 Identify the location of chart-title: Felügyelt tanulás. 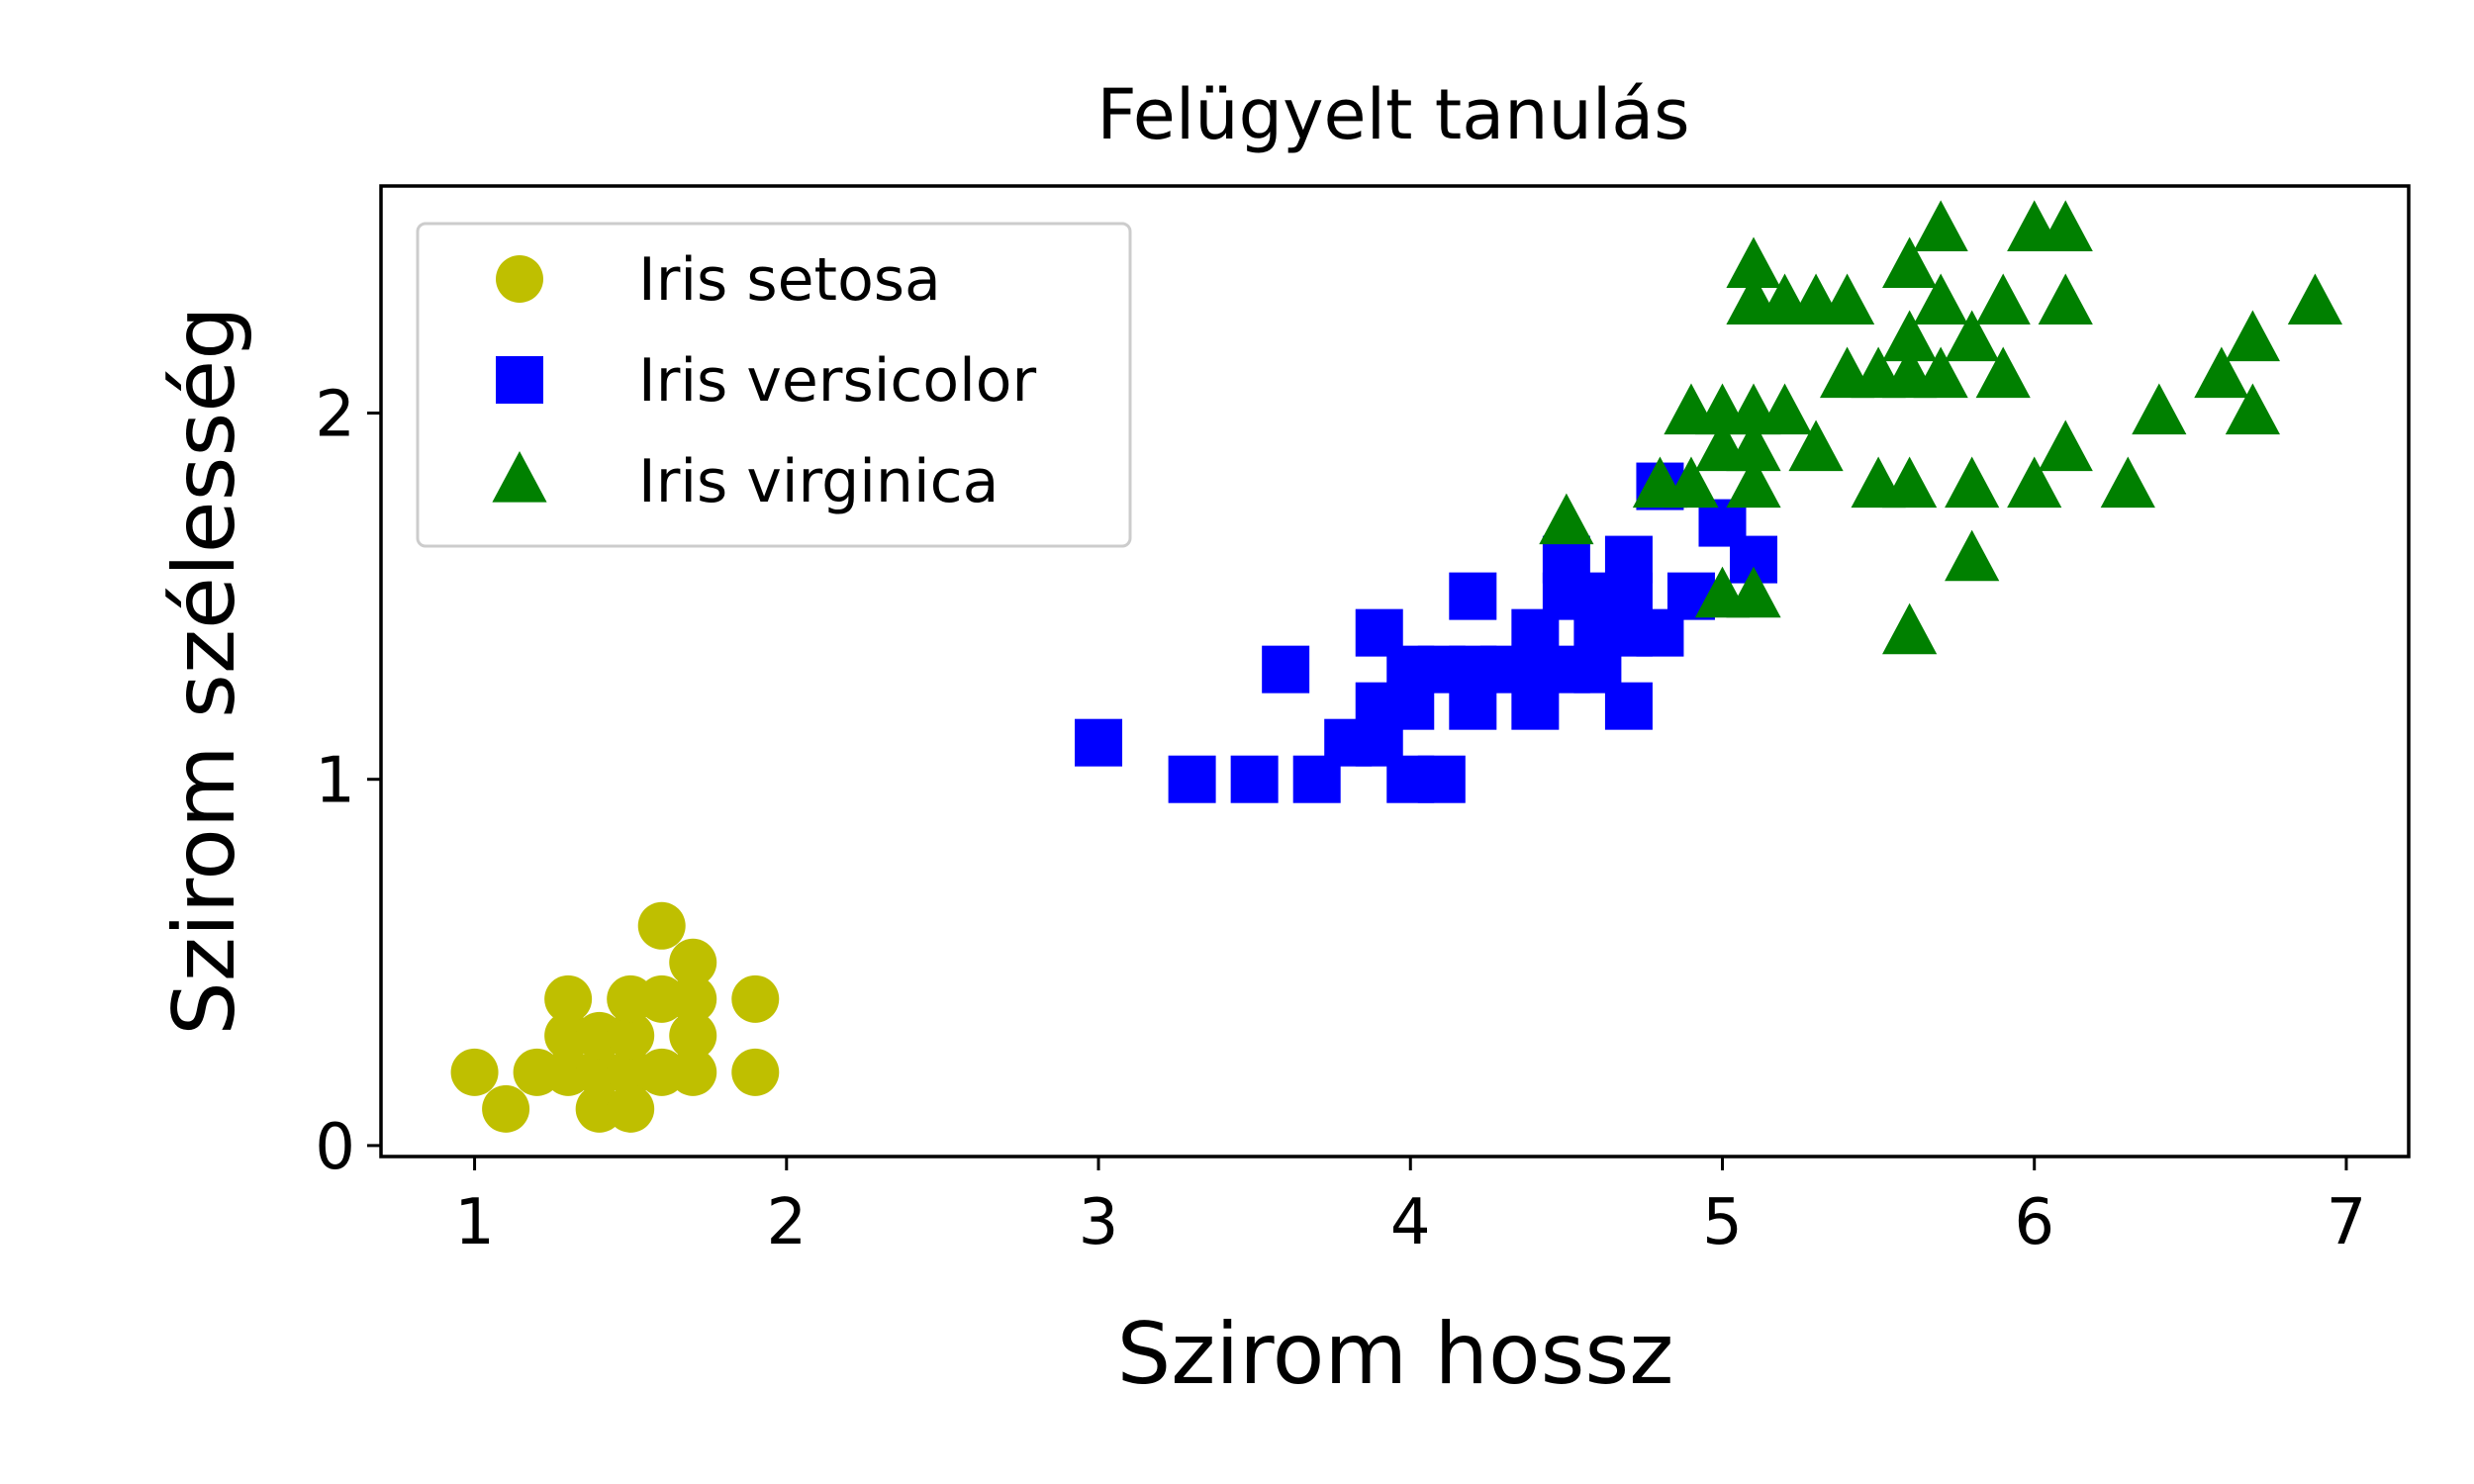
(1393, 114).